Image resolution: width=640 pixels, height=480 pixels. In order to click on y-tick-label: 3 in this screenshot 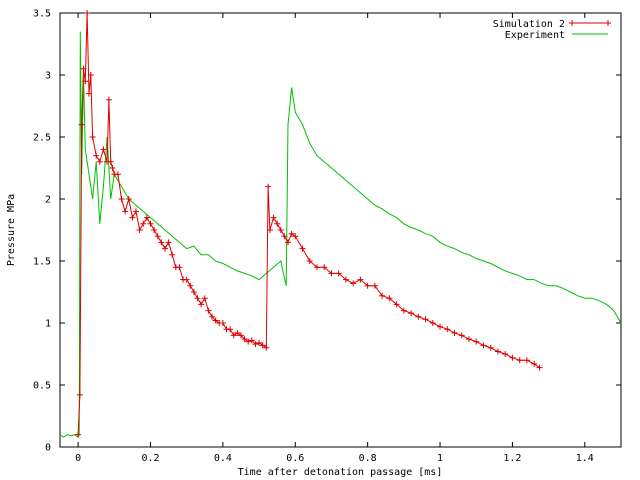, I will do `click(48, 76)`.